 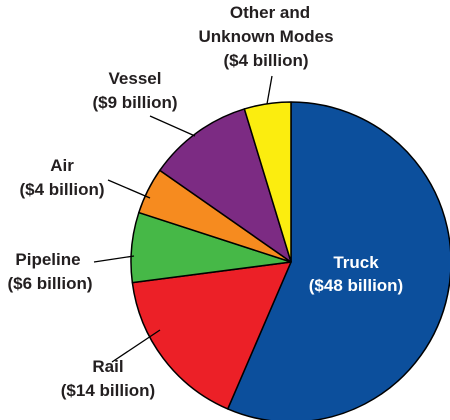 I want to click on air-label-value: ($4 billion), so click(x=62, y=189).